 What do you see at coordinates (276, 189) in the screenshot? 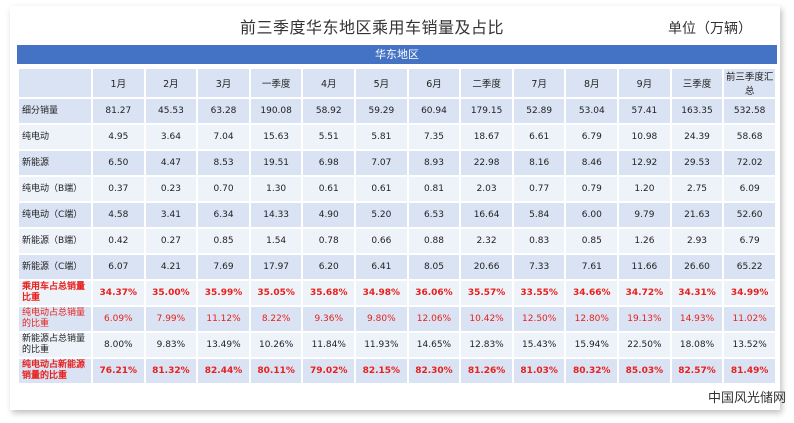
I see `table-cell: 1.30` at bounding box center [276, 189].